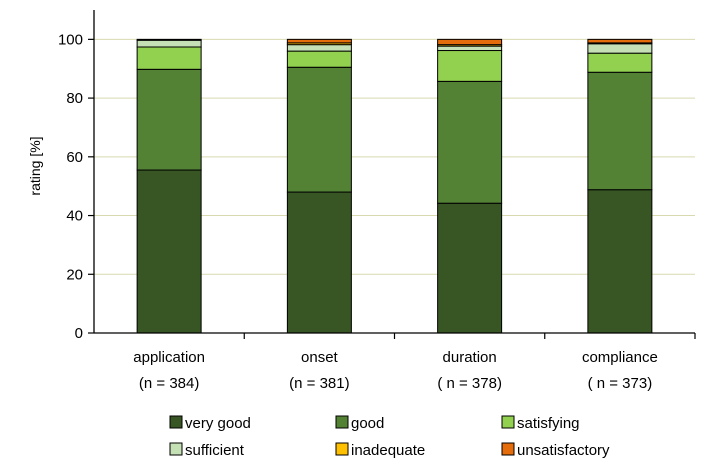 This screenshot has width=724, height=468. What do you see at coordinates (76, 186) in the screenshot?
I see `y-tick-labels: 0 20 40 60 80 100` at bounding box center [76, 186].